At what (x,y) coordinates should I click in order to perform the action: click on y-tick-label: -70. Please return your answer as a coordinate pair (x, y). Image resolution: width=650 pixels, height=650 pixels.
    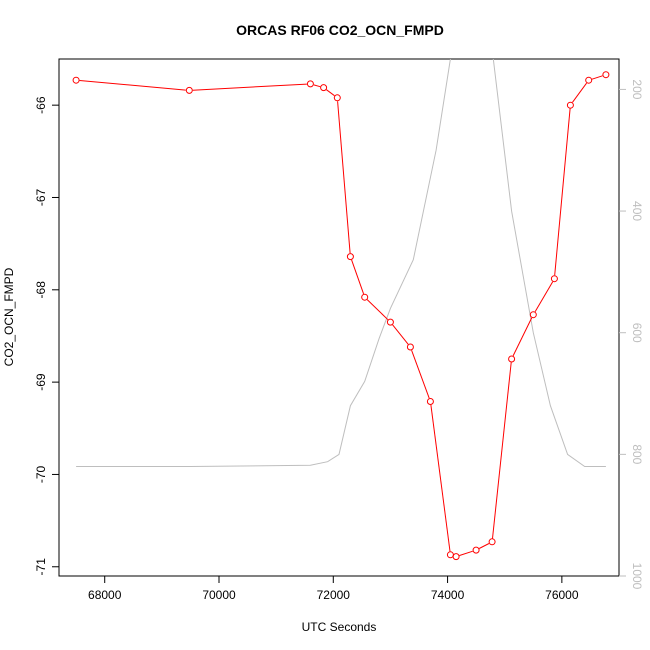
    Looking at the image, I should click on (41, 474).